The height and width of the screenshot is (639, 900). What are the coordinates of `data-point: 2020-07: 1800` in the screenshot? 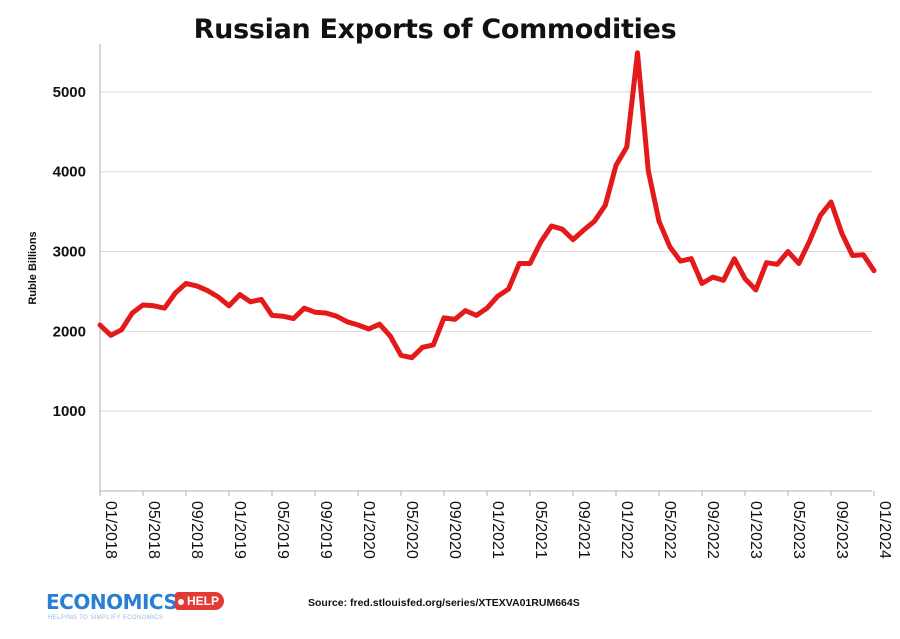 It's located at (422, 347).